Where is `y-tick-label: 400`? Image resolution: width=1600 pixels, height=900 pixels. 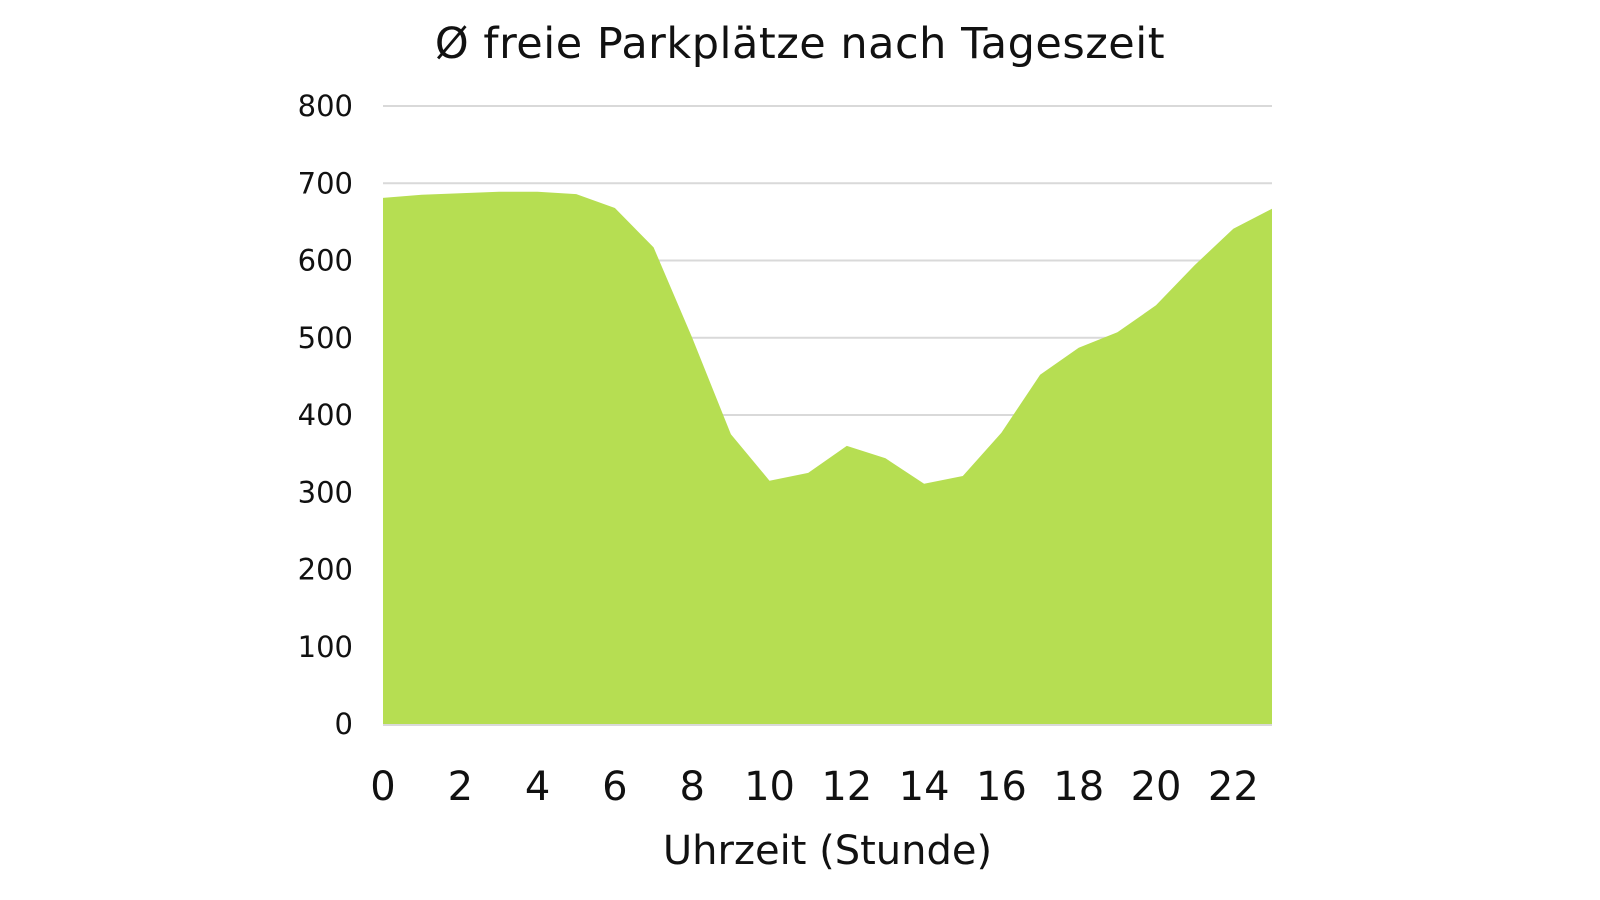 y-tick-label: 400 is located at coordinates (325, 415).